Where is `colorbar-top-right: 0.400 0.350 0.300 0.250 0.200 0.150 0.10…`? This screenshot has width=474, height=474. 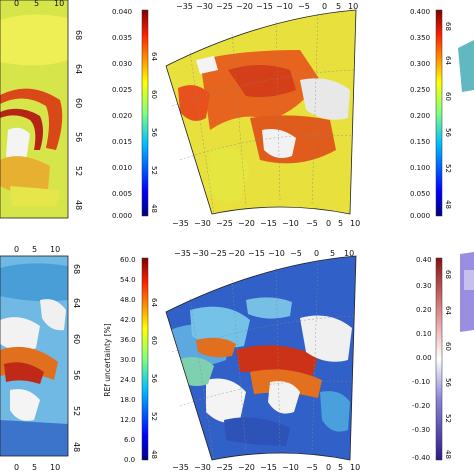
colorbar-top-right: 0.400 0.350 0.300 0.250 0.200 0.150 0.10… is located at coordinates (442, 114).